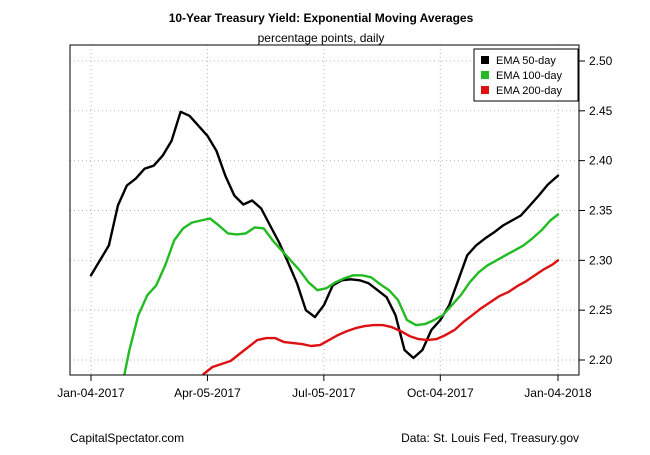  Describe the element at coordinates (91, 393) in the screenshot. I see `x-tick-label-0: Jan-04-2017` at that location.